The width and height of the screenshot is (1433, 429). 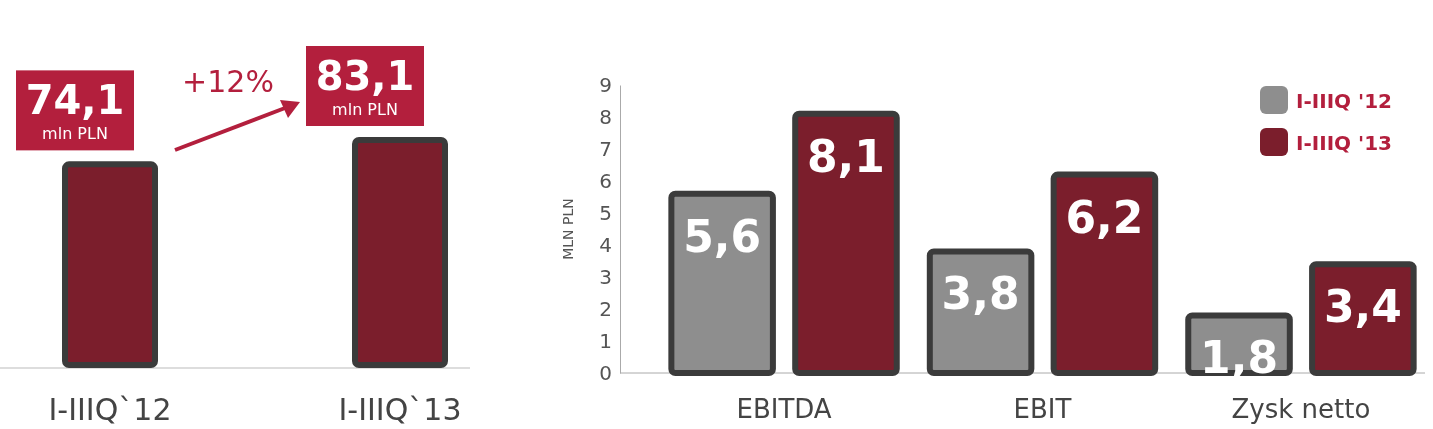 I want to click on y-tick-label: 8, so click(x=605, y=116).